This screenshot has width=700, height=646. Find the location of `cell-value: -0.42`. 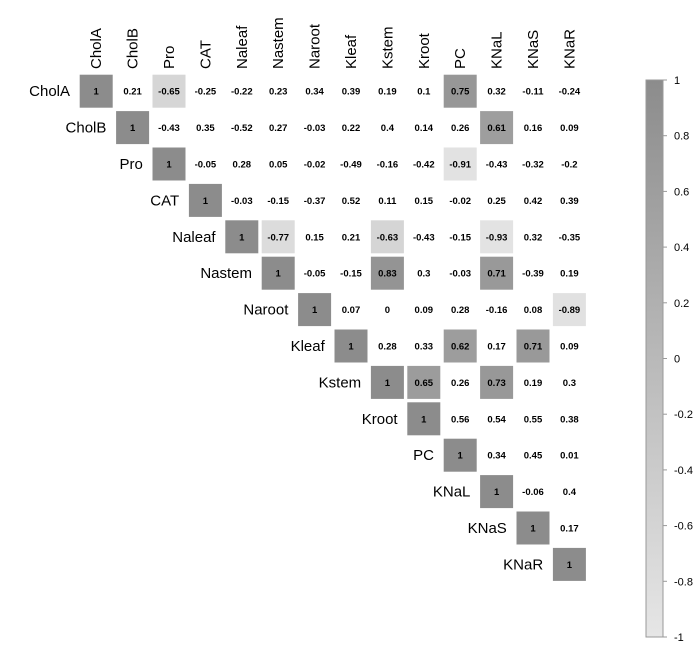

cell-value: -0.42 is located at coordinates (424, 165).